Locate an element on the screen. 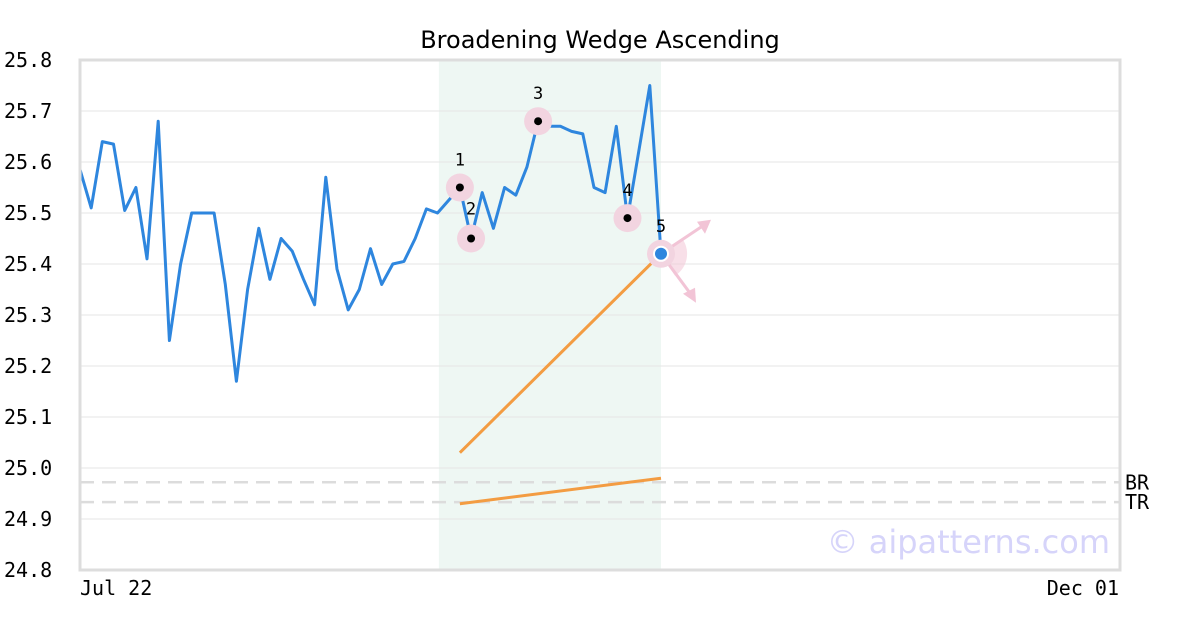 This screenshot has width=1200, height=630. x-axis-ticks: Jul 22 Dec 01 is located at coordinates (599, 588).